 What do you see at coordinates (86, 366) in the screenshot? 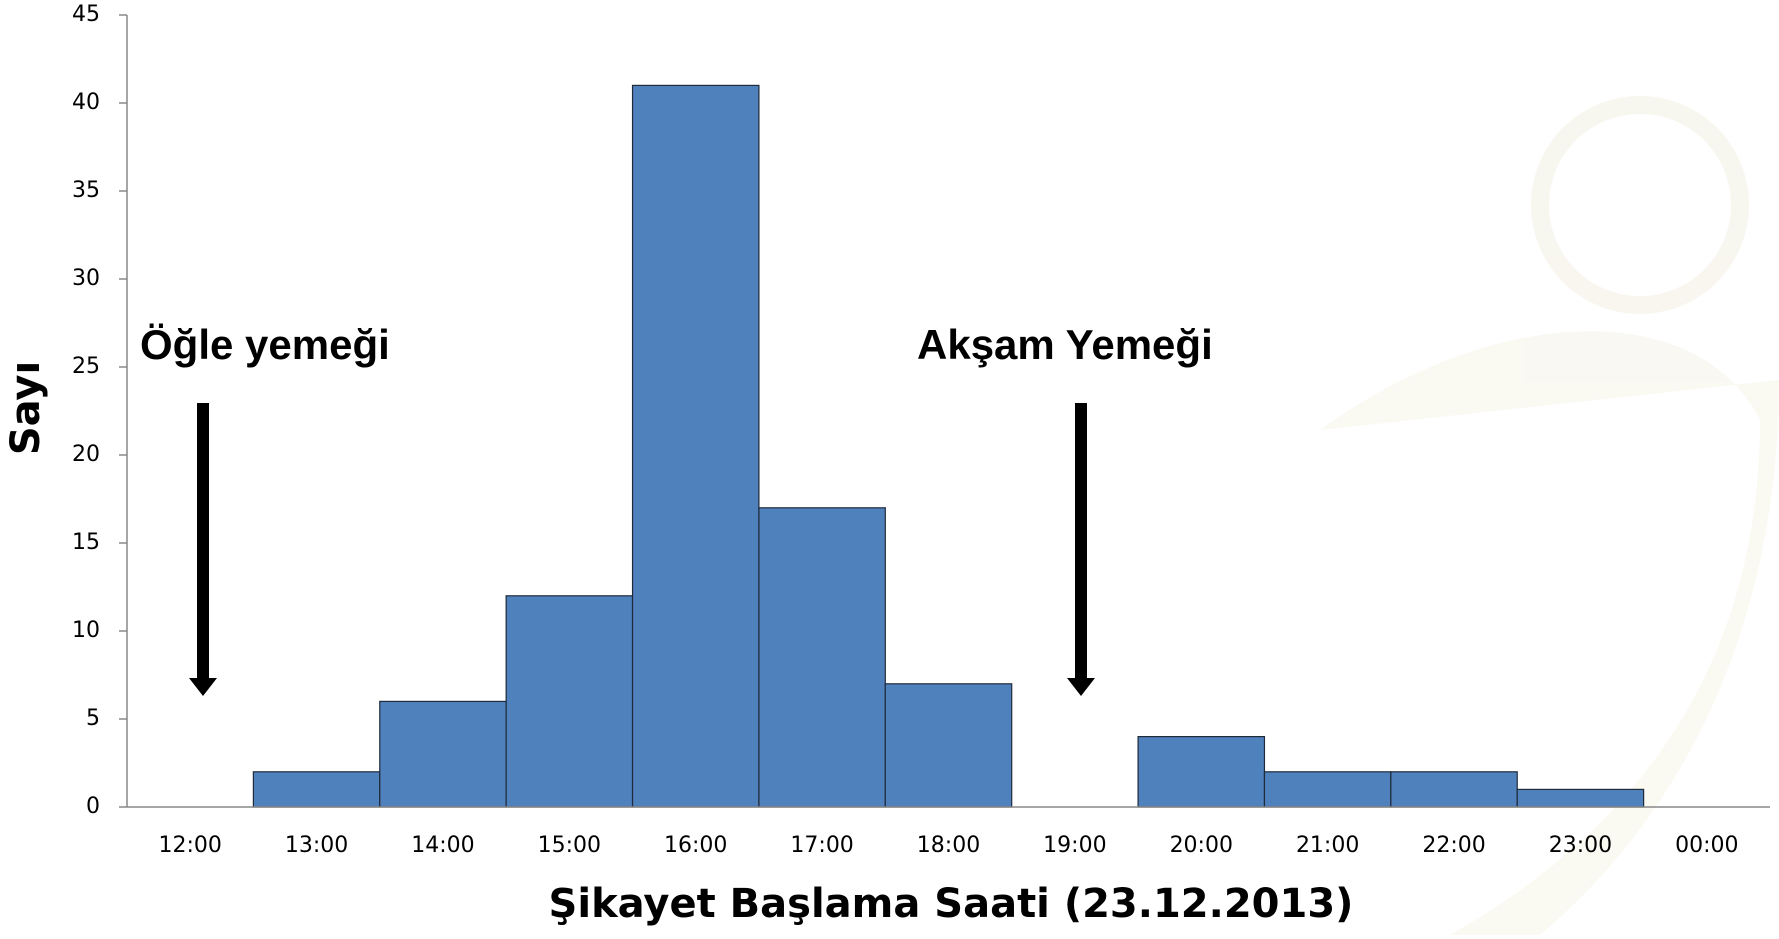
I see `y-tick-label: 25` at bounding box center [86, 366].